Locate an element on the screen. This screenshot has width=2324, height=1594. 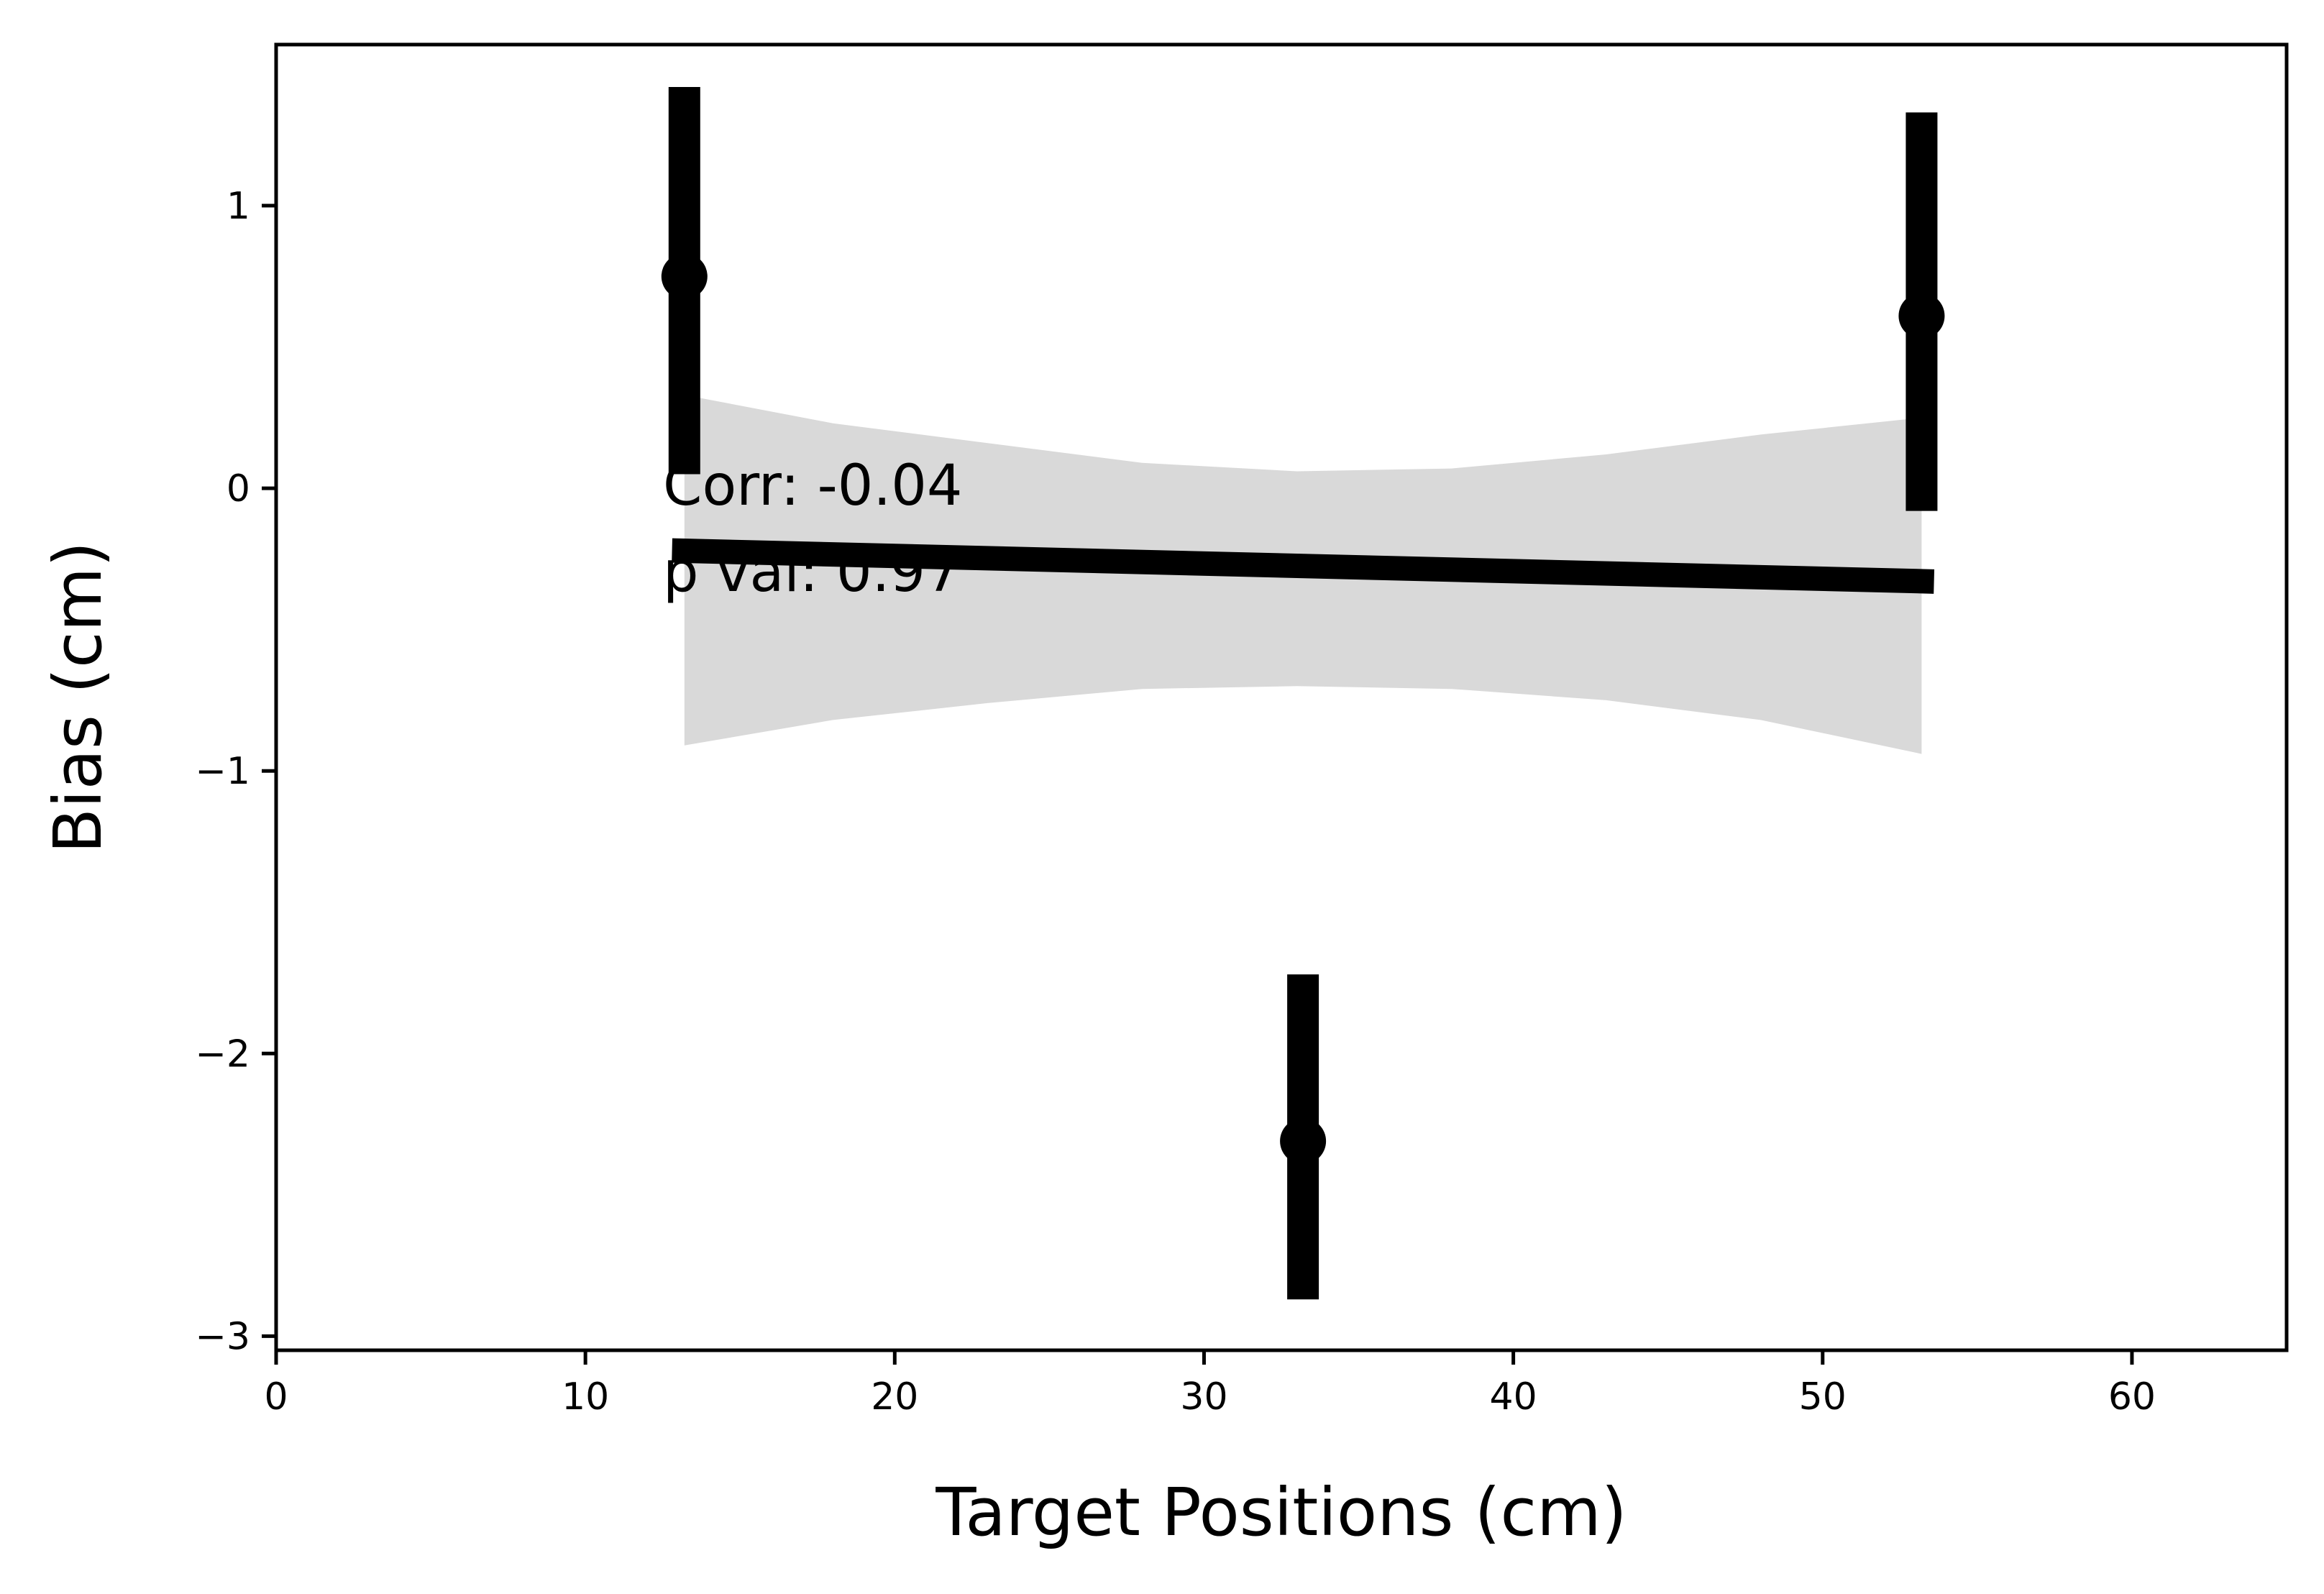
pval-annotation: p val: 0.97 is located at coordinates (812, 572).